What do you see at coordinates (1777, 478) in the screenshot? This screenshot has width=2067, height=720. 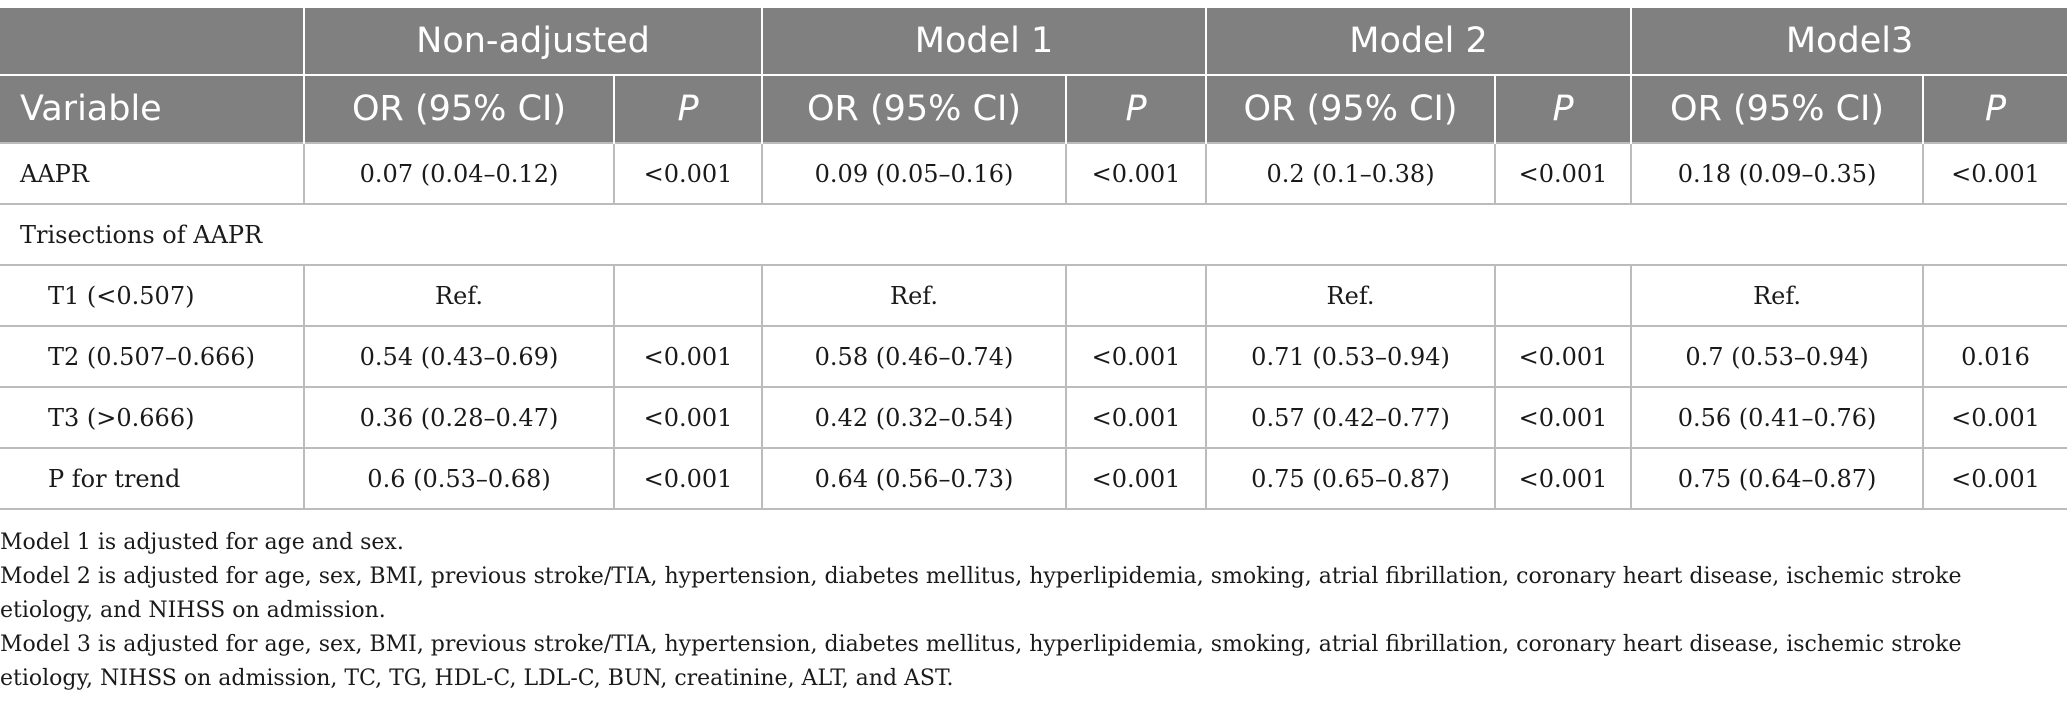 I see `or-cell: 0.75 (0.64–0.87)` at bounding box center [1777, 478].